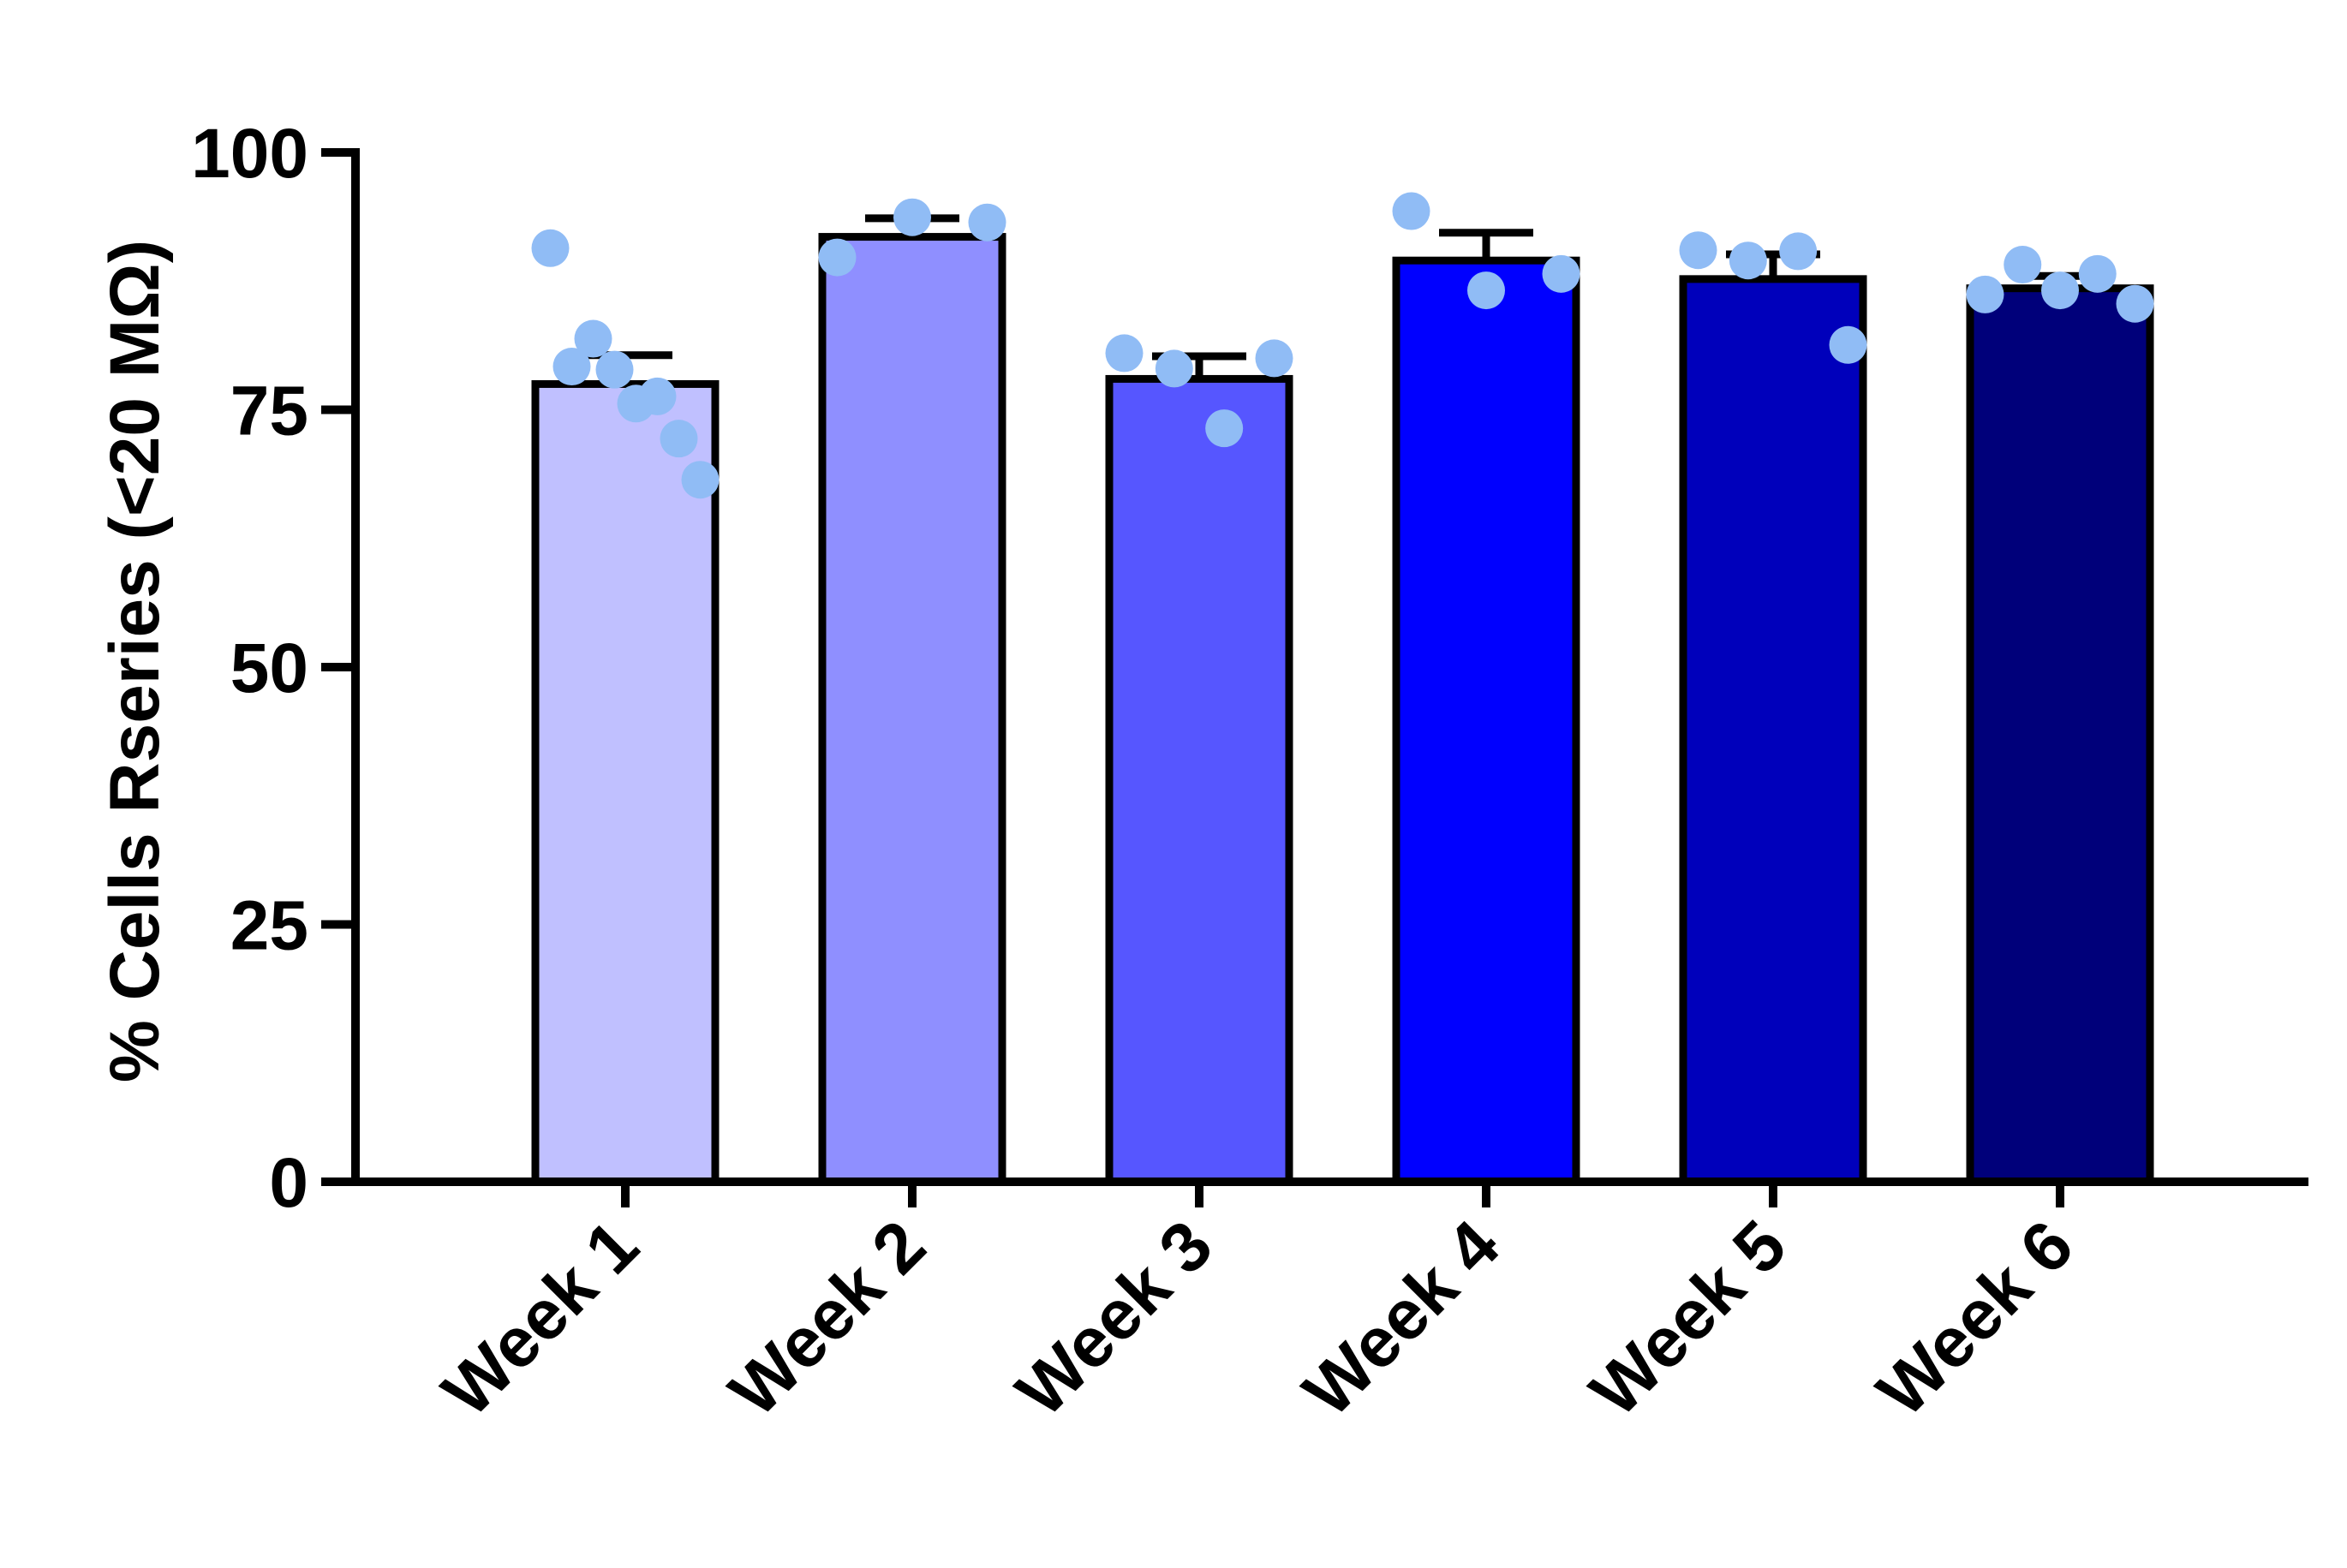  What do you see at coordinates (269, 668) in the screenshot?
I see `y-tick-label-50: 50` at bounding box center [269, 668].